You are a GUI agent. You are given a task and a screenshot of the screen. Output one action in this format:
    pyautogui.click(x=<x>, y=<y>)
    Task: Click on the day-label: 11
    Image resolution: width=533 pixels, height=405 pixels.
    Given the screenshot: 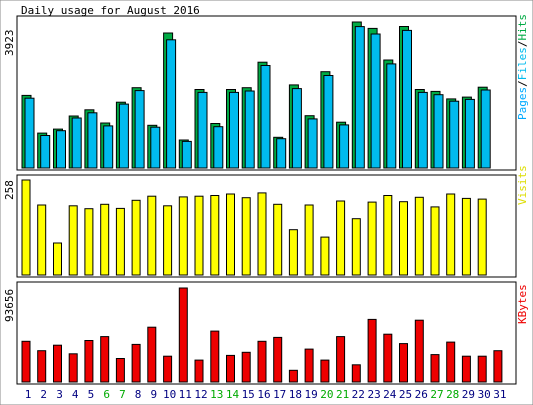 What is the action you would take?
    pyautogui.click(x=185, y=394)
    